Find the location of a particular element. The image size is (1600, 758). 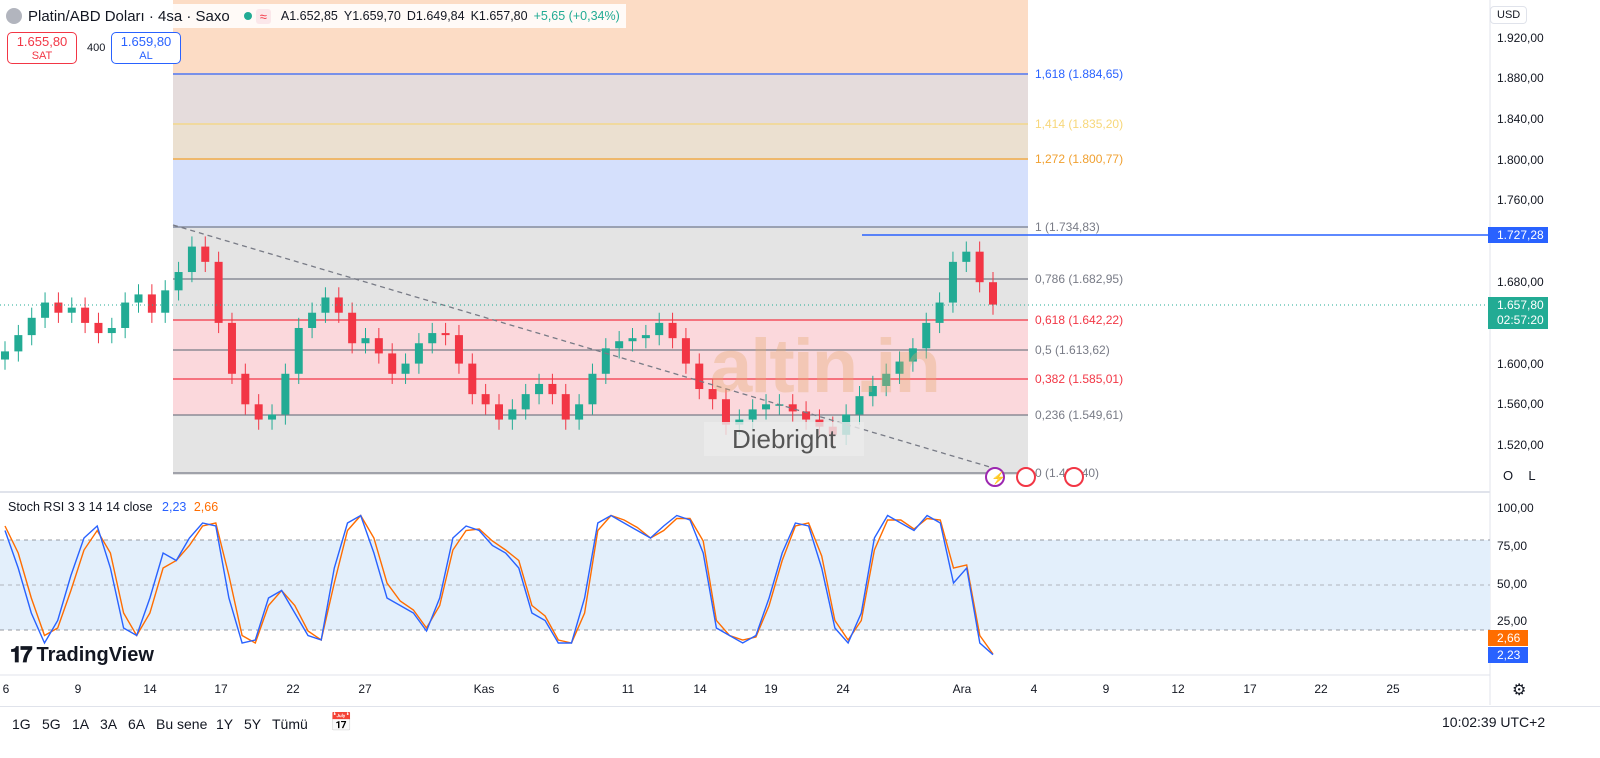

stoch-k-value: 2,23 is located at coordinates (174, 507).